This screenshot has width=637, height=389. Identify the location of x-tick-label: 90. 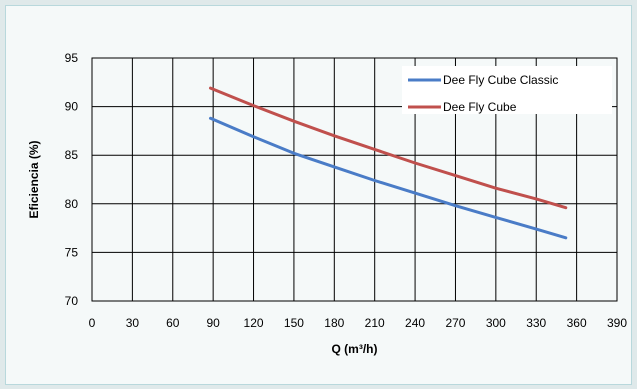
(213, 323).